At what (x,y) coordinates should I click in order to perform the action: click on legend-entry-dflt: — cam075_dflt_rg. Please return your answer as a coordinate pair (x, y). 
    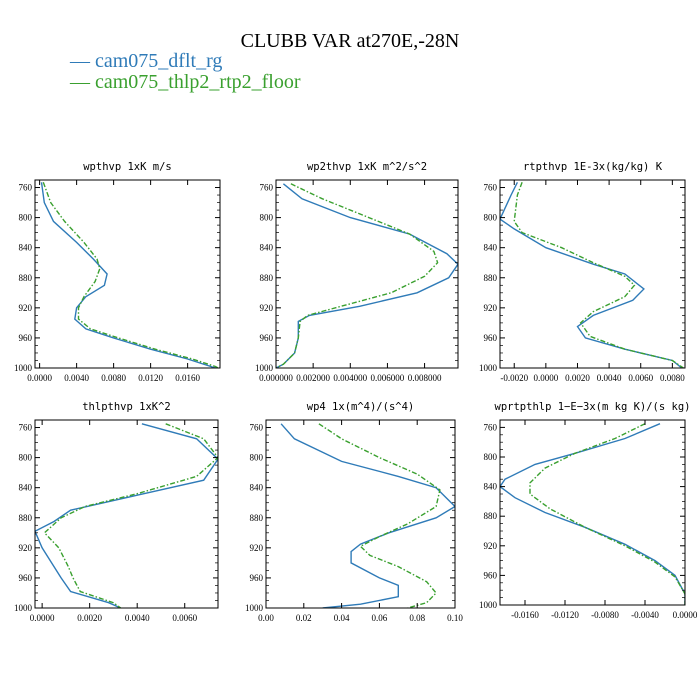
    Looking at the image, I should click on (146, 61).